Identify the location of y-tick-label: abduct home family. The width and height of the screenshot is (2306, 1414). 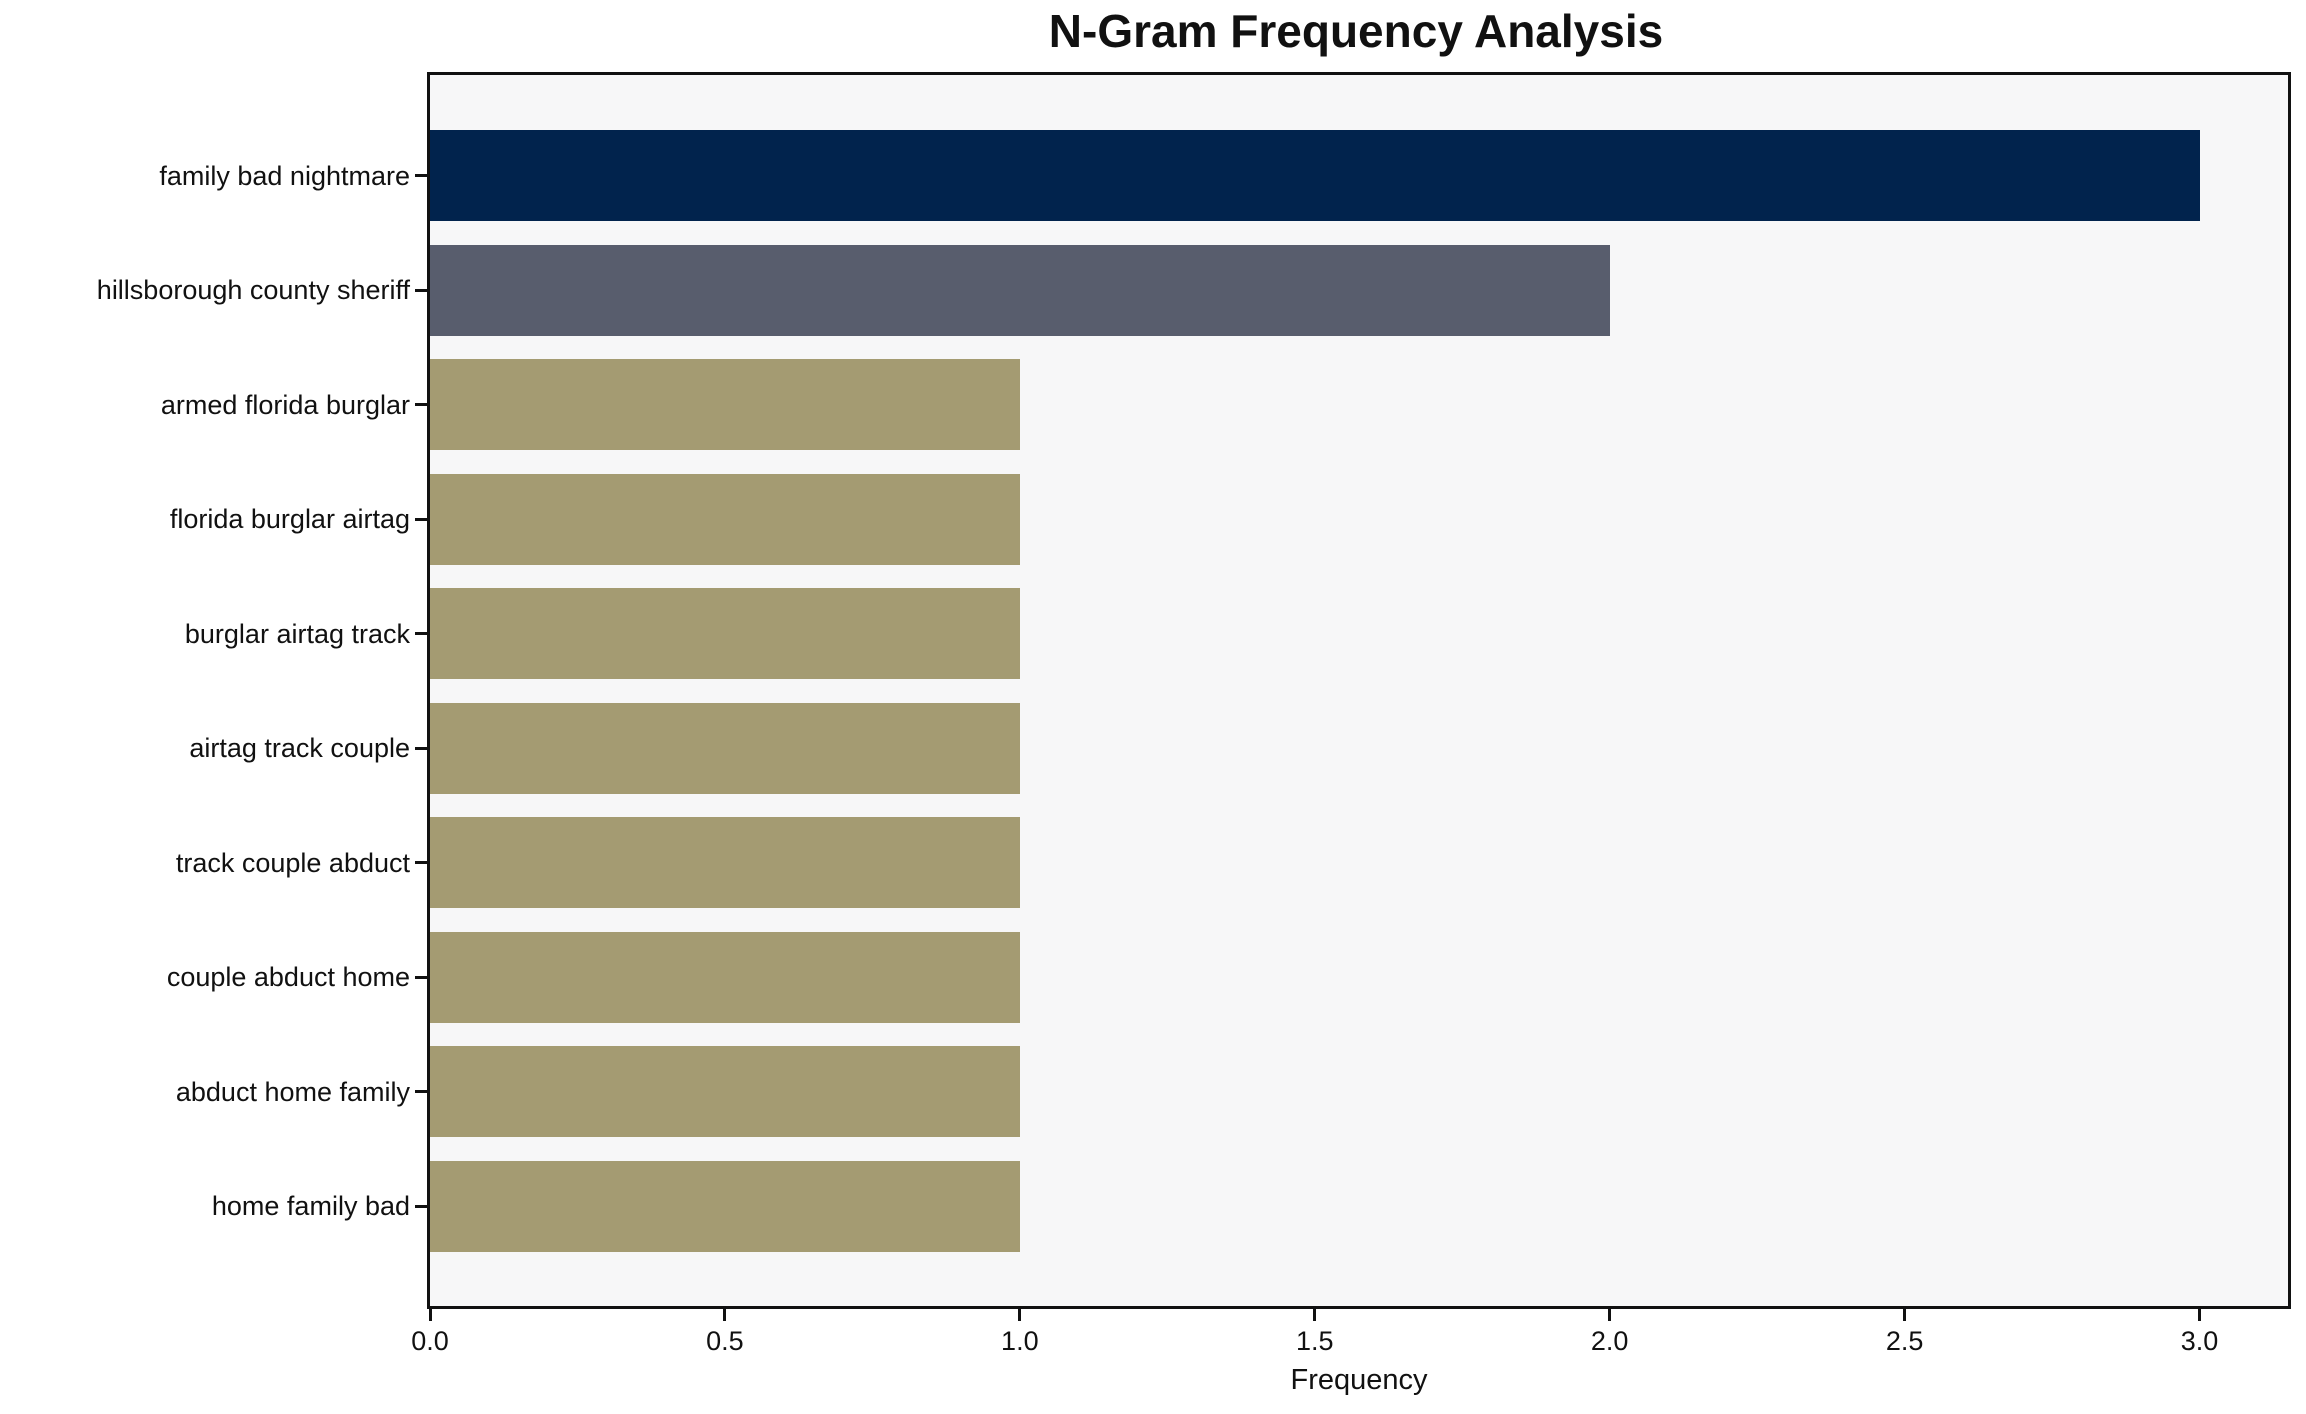
(292, 1091).